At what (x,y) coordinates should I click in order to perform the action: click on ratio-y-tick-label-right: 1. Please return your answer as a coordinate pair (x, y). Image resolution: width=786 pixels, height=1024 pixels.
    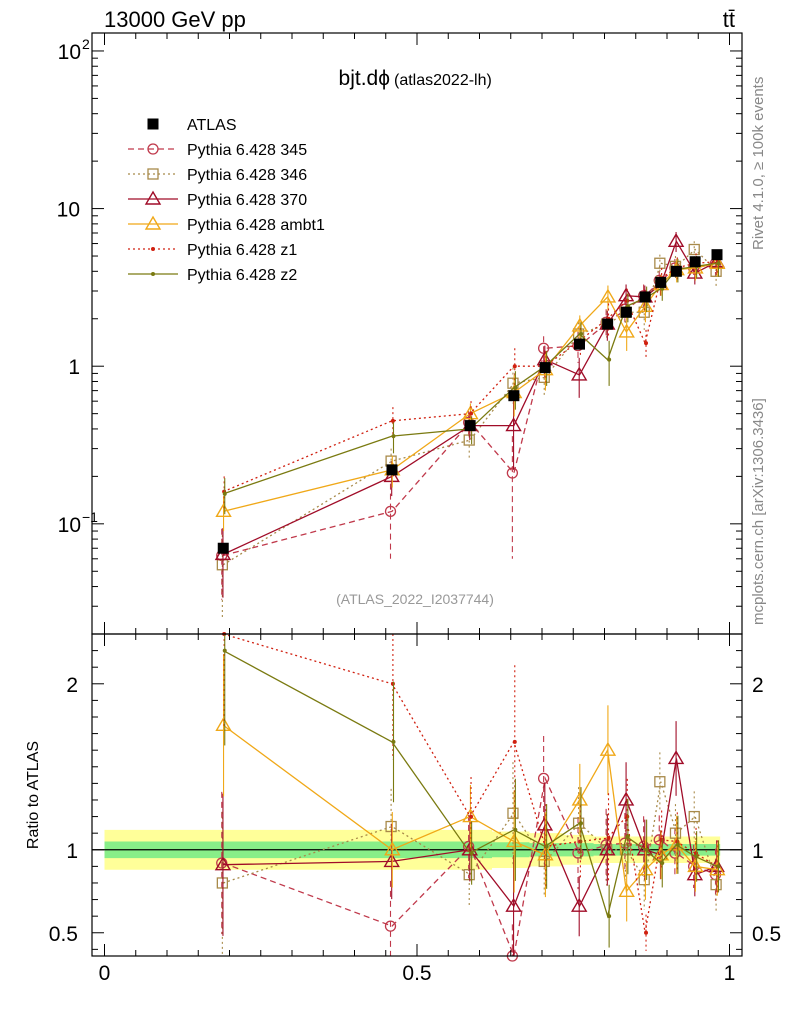
    Looking at the image, I should click on (758, 851).